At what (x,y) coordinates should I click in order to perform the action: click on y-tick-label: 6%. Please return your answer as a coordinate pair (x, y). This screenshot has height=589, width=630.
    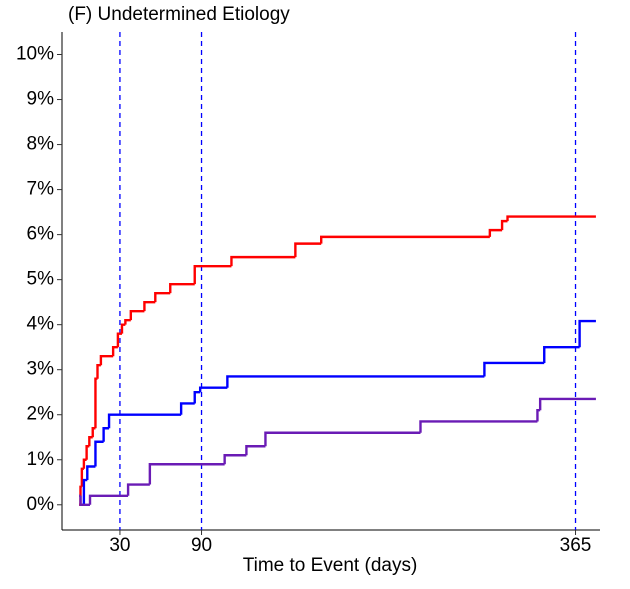
    Looking at the image, I should click on (41, 234).